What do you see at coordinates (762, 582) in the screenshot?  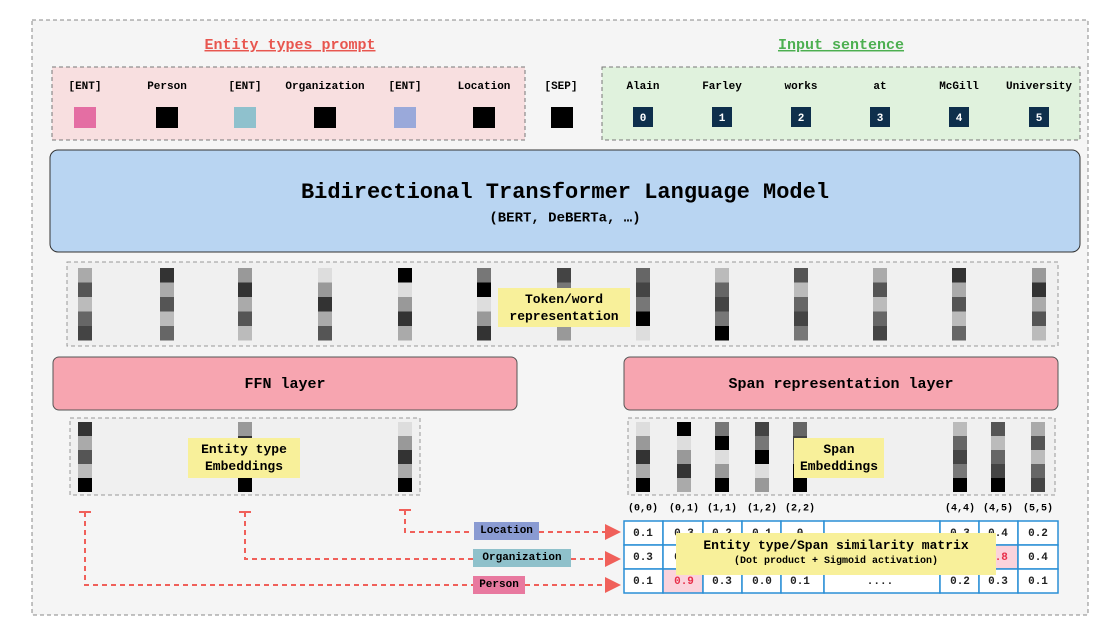 I see `matrix-value: 0.0` at bounding box center [762, 582].